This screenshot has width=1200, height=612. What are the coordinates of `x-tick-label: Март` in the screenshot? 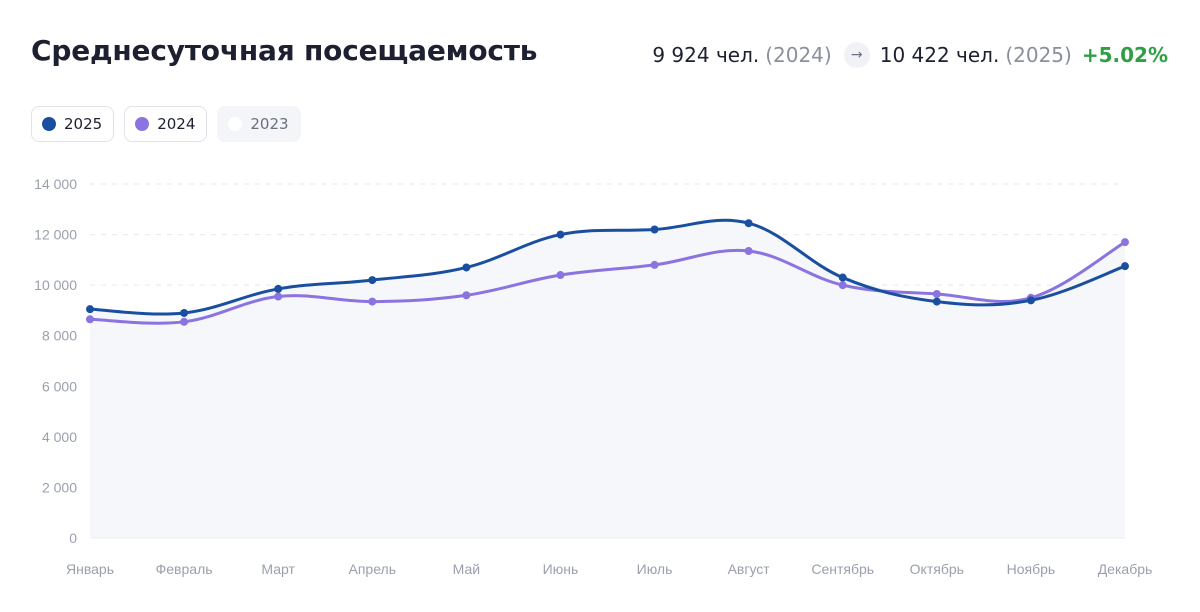 It's located at (278, 569).